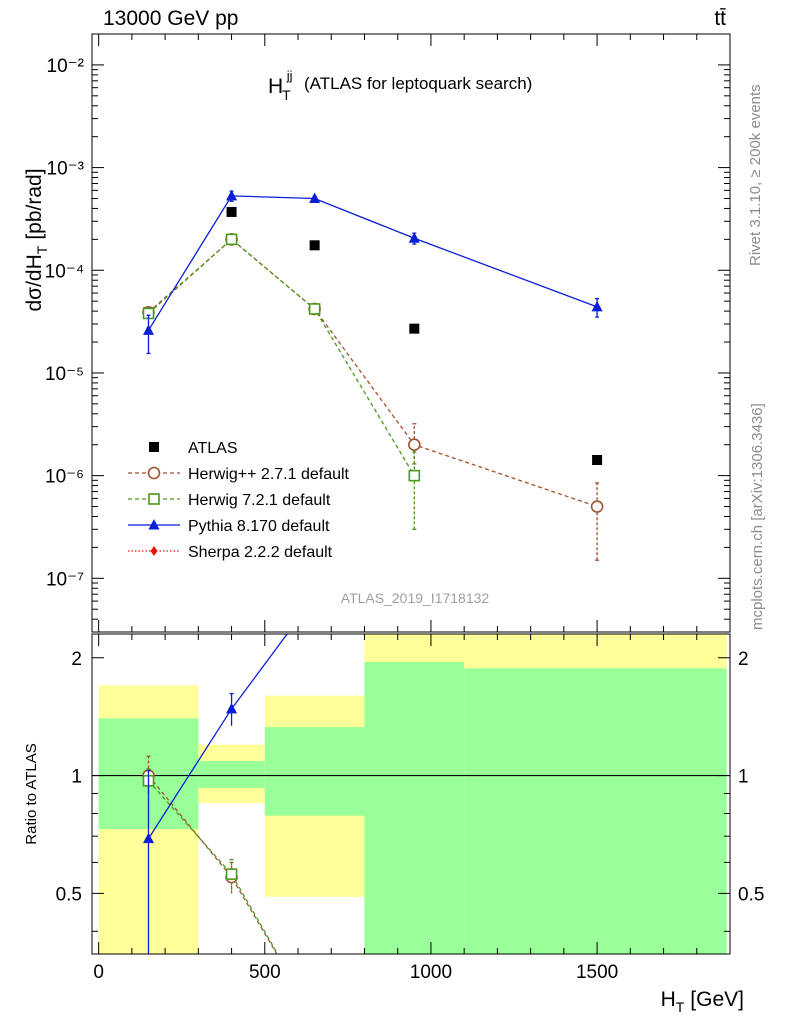 This screenshot has height=1024, width=786. Describe the element at coordinates (265, 972) in the screenshot. I see `x-tick-label: 500` at that location.